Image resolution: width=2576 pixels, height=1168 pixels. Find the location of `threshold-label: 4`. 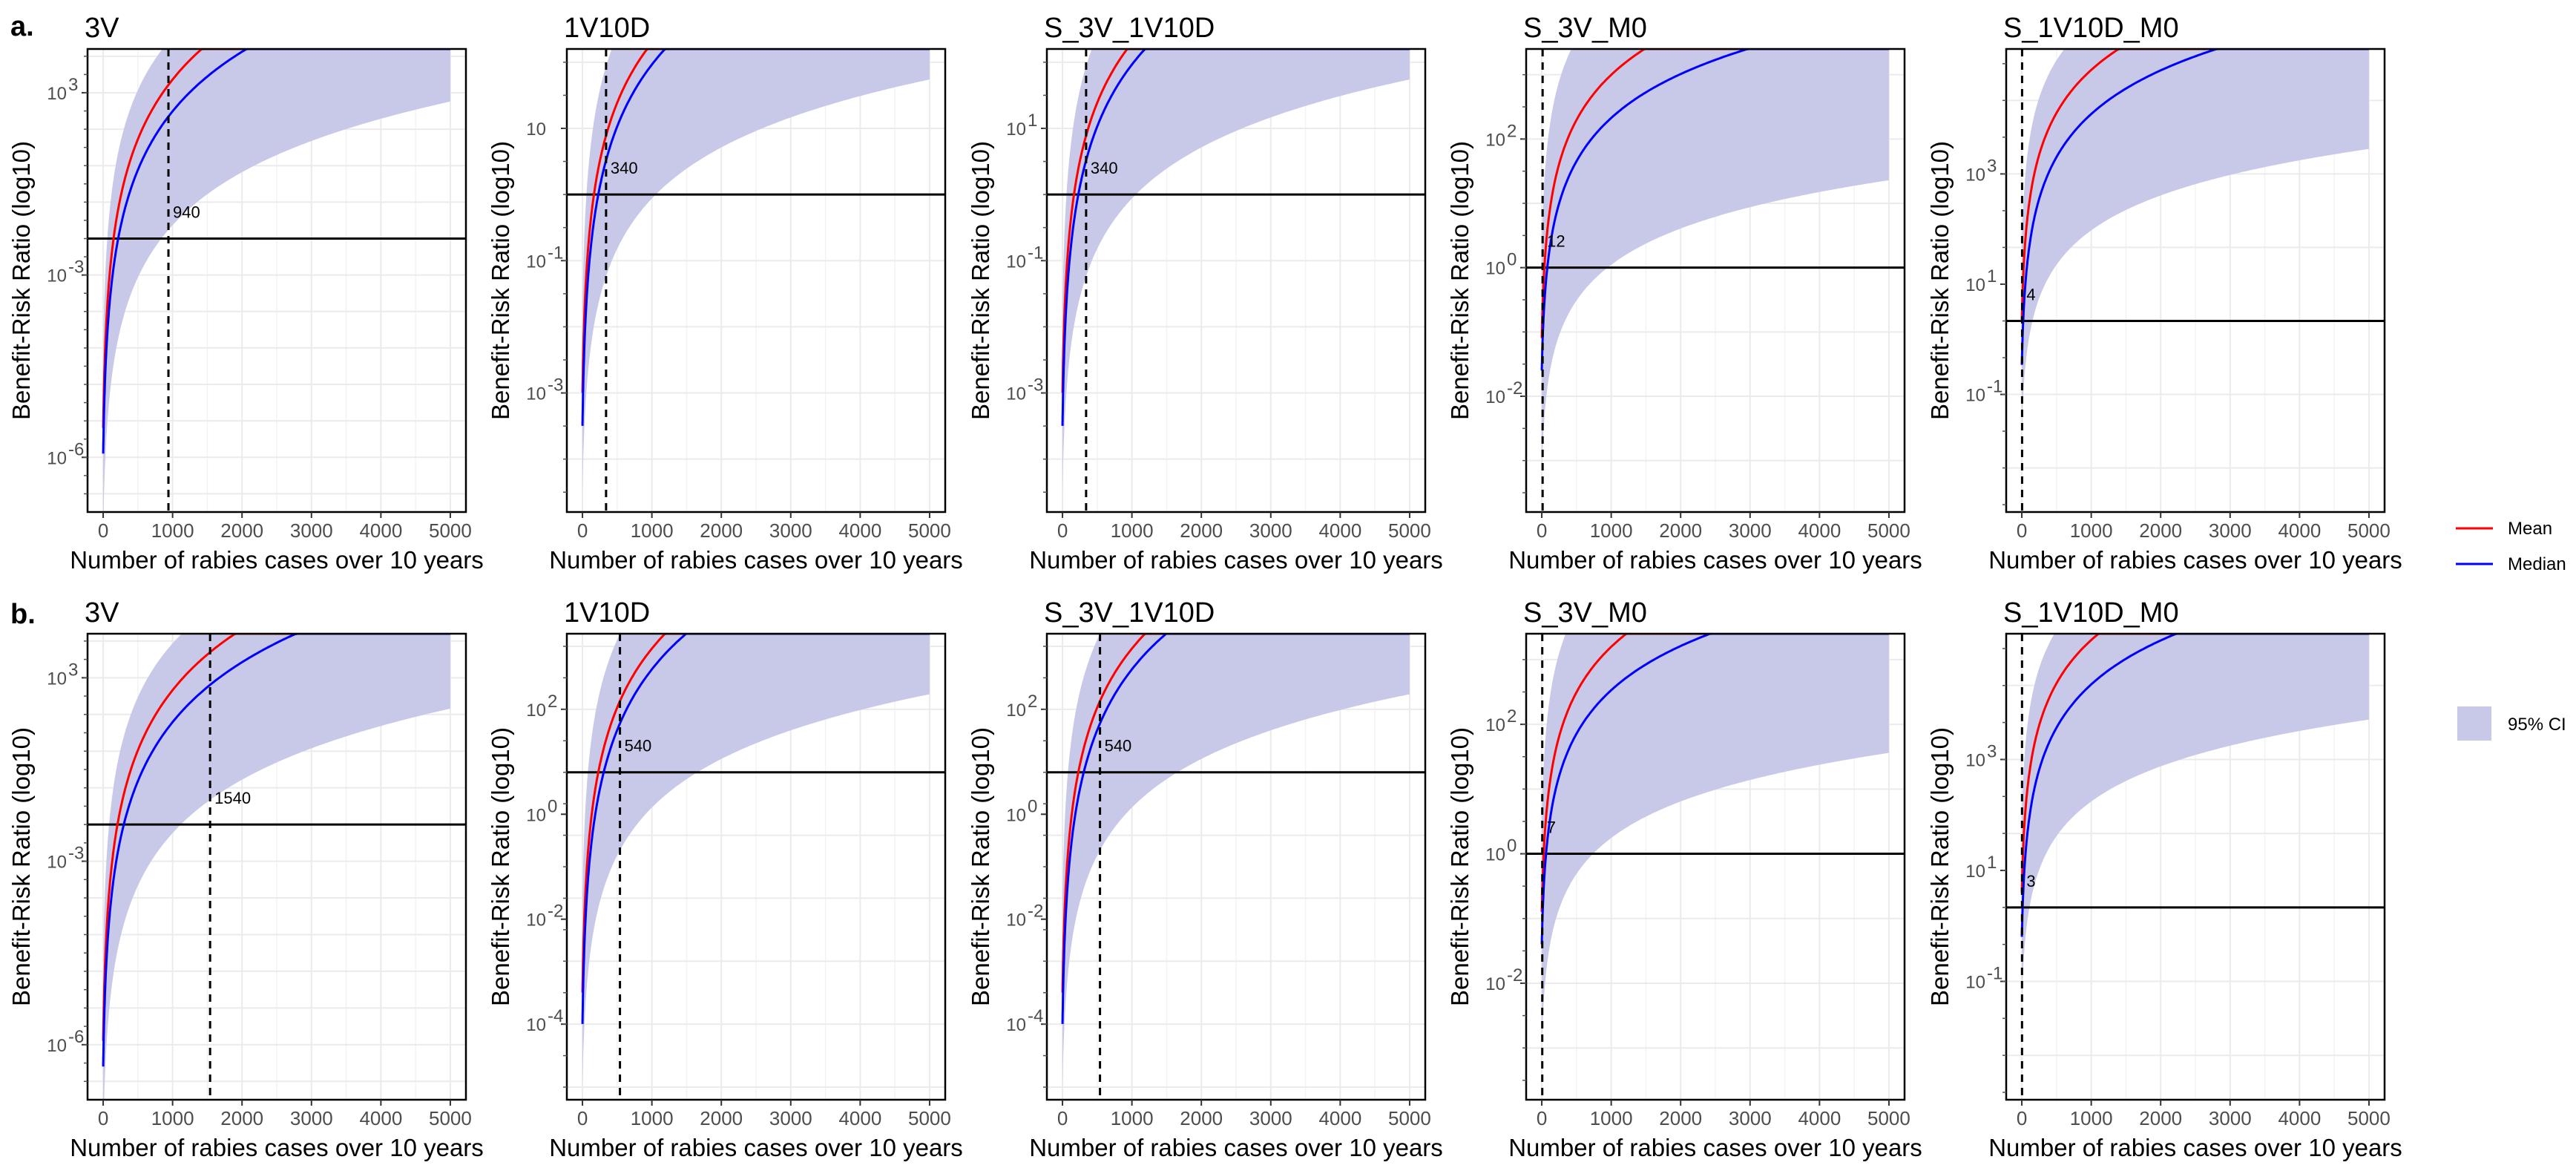

threshold-label: 4 is located at coordinates (2030, 294).